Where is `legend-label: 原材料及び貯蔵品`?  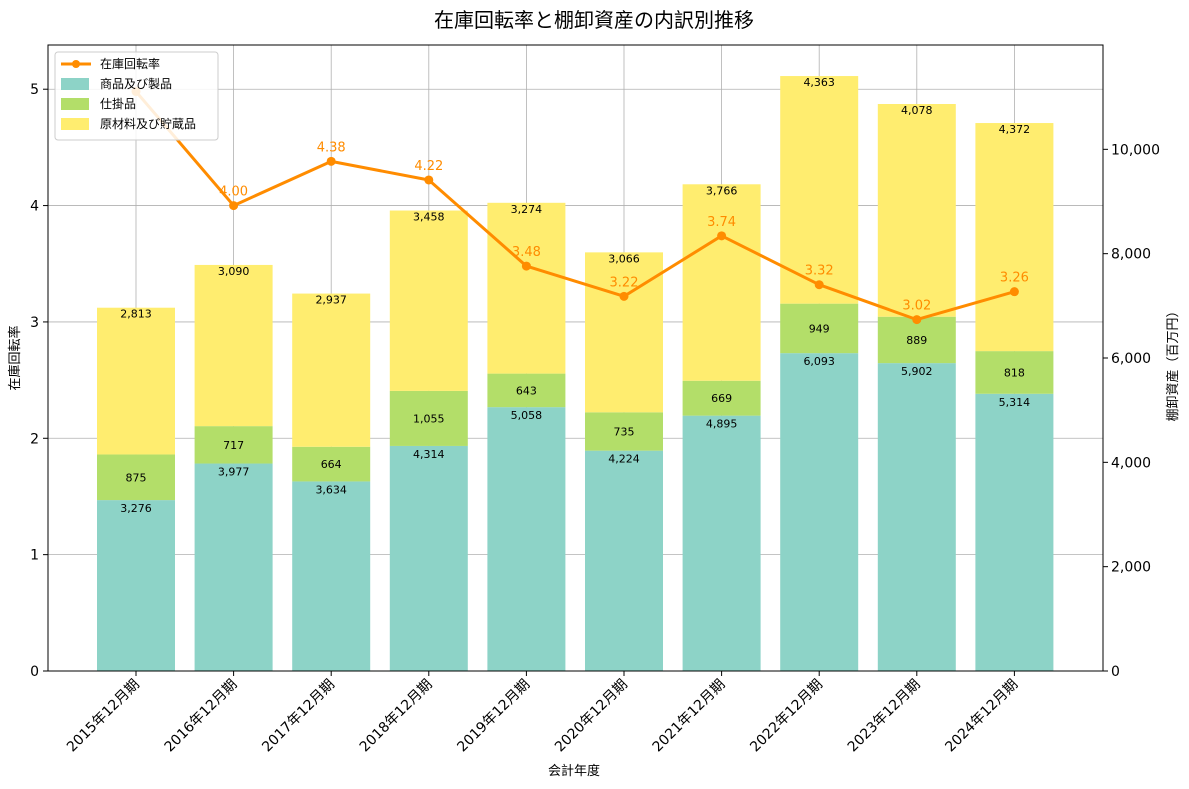 legend-label: 原材料及び貯蔵品 is located at coordinates (148, 124).